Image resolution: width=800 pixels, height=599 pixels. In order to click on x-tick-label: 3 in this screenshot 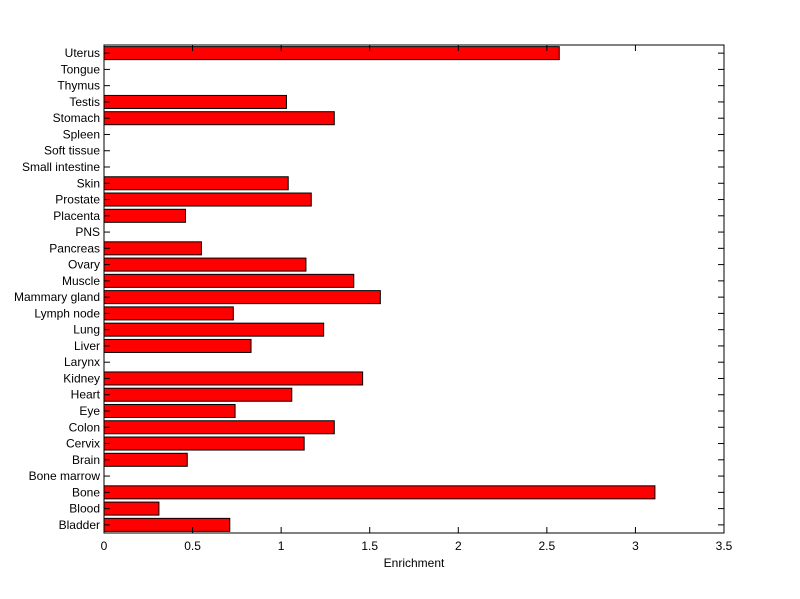, I will do `click(635, 546)`.